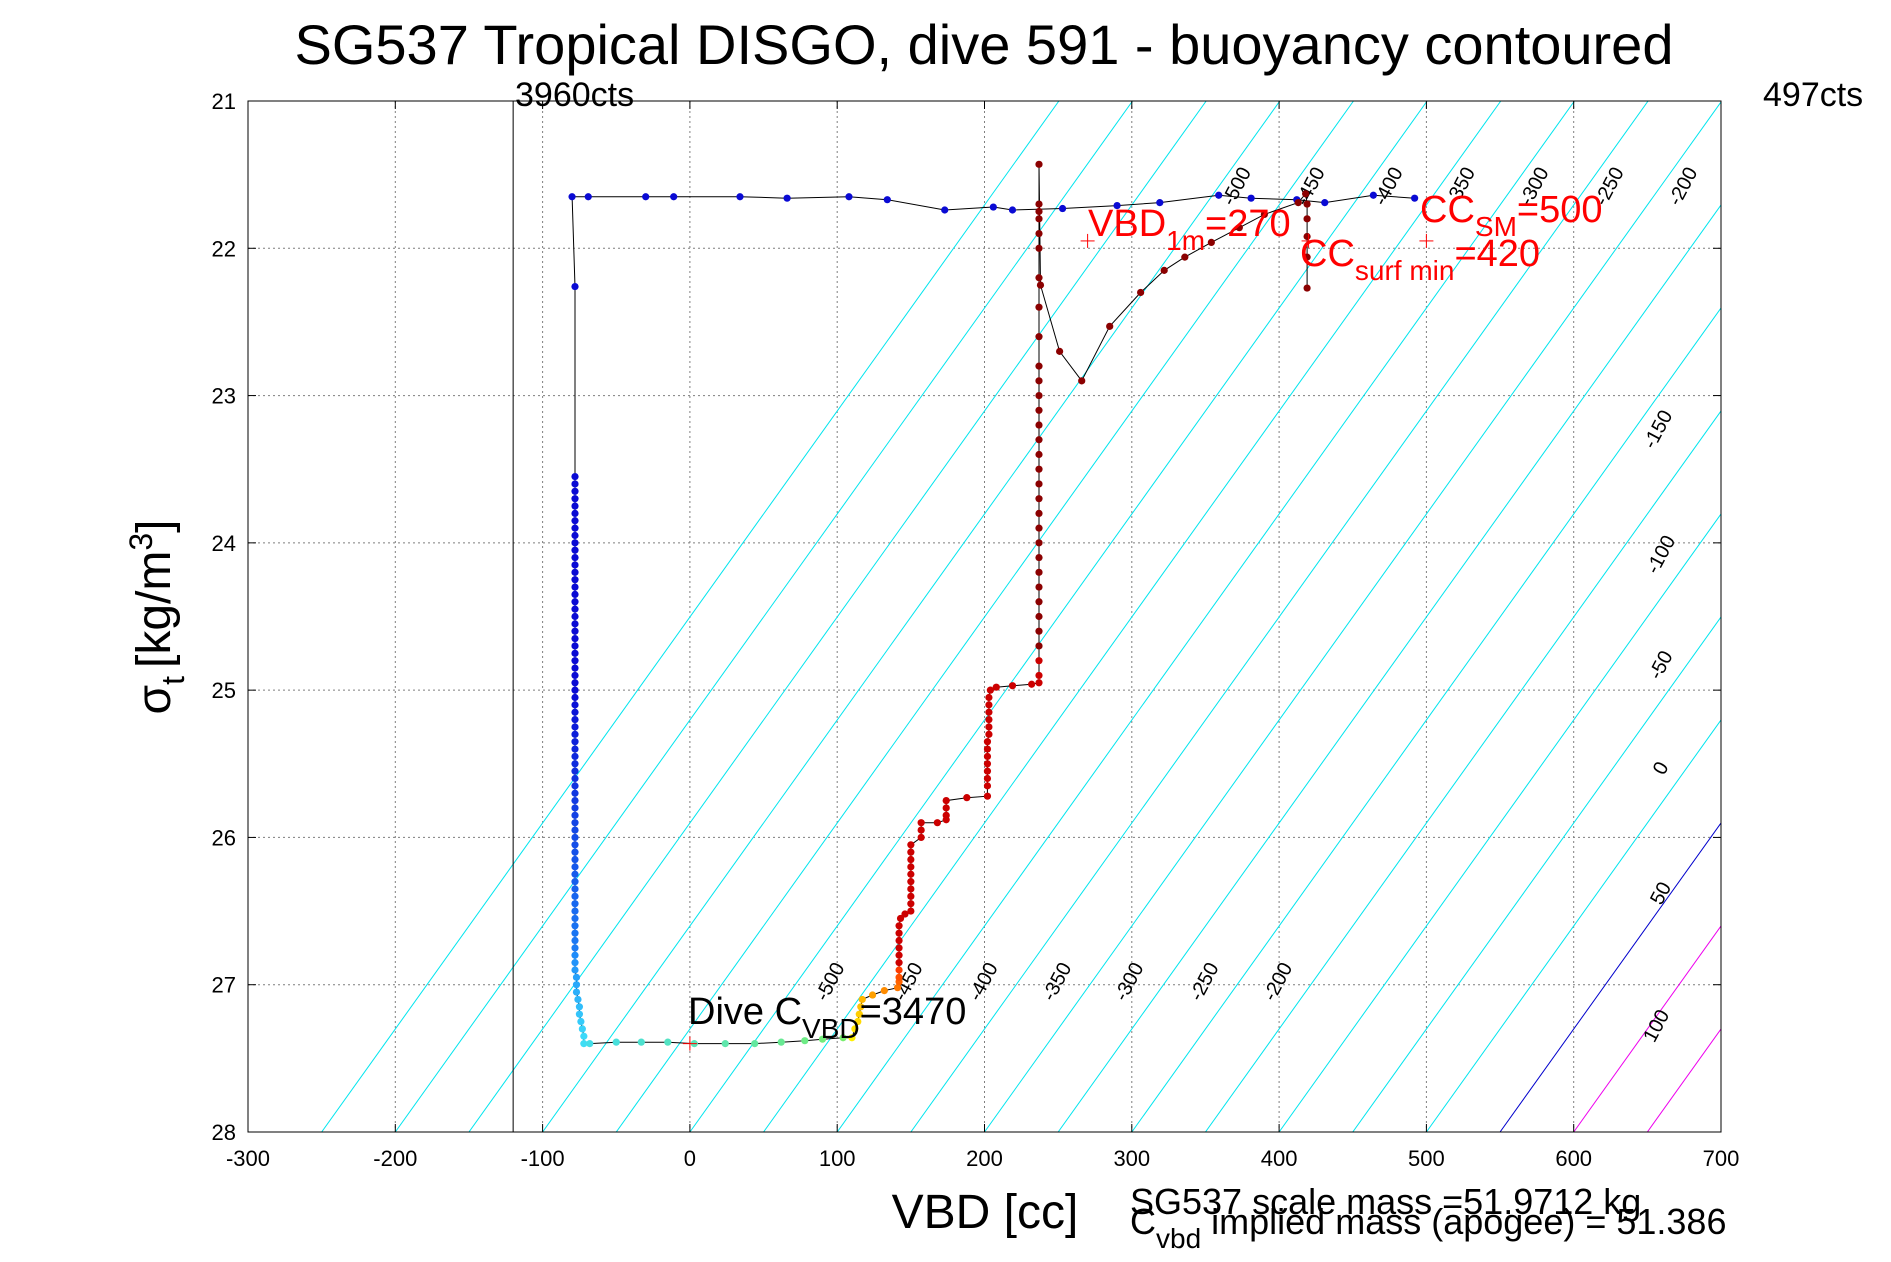 This screenshot has height=1262, width=1891. I want to click on cc-sm-pre: CC, so click(1447, 210).